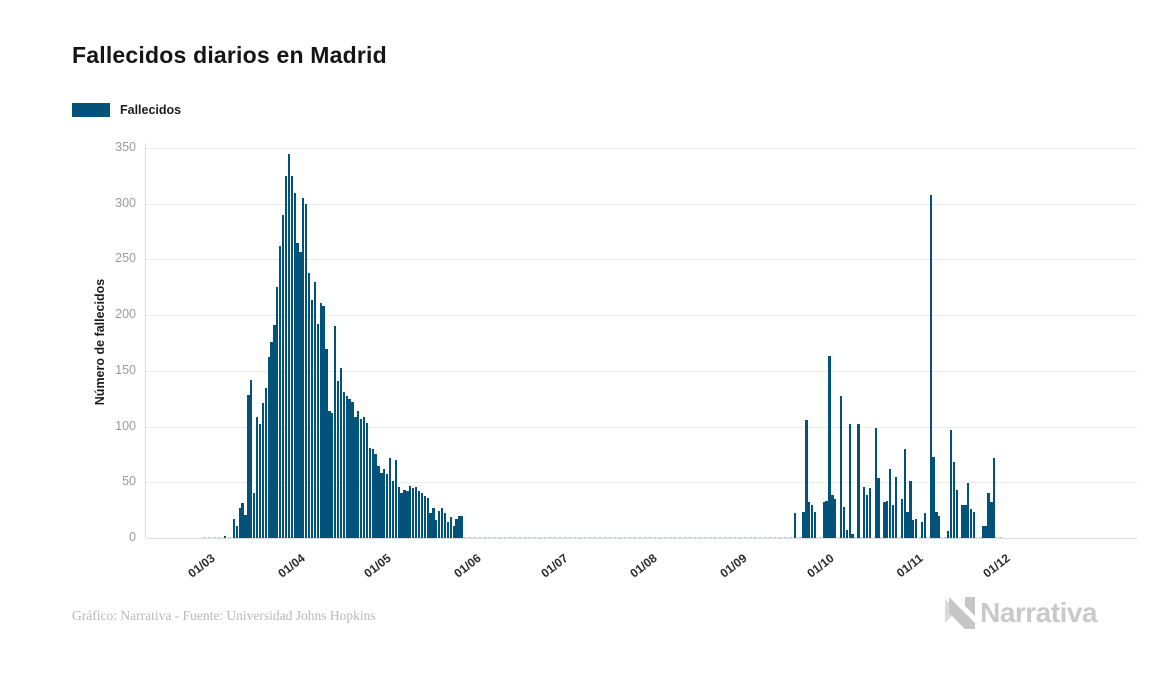  What do you see at coordinates (125, 314) in the screenshot?
I see `y-tick-label: 200` at bounding box center [125, 314].